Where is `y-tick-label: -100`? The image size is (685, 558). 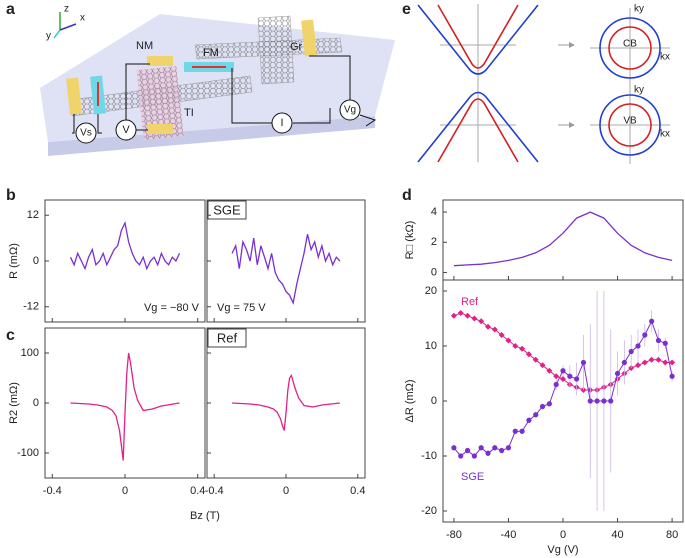 y-tick-label: -100 is located at coordinates (28, 453).